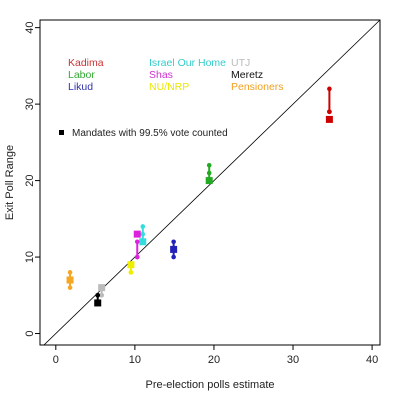 Image resolution: width=400 pixels, height=400 pixels. Describe the element at coordinates (372, 360) in the screenshot. I see `x-tick-label: 40` at that location.